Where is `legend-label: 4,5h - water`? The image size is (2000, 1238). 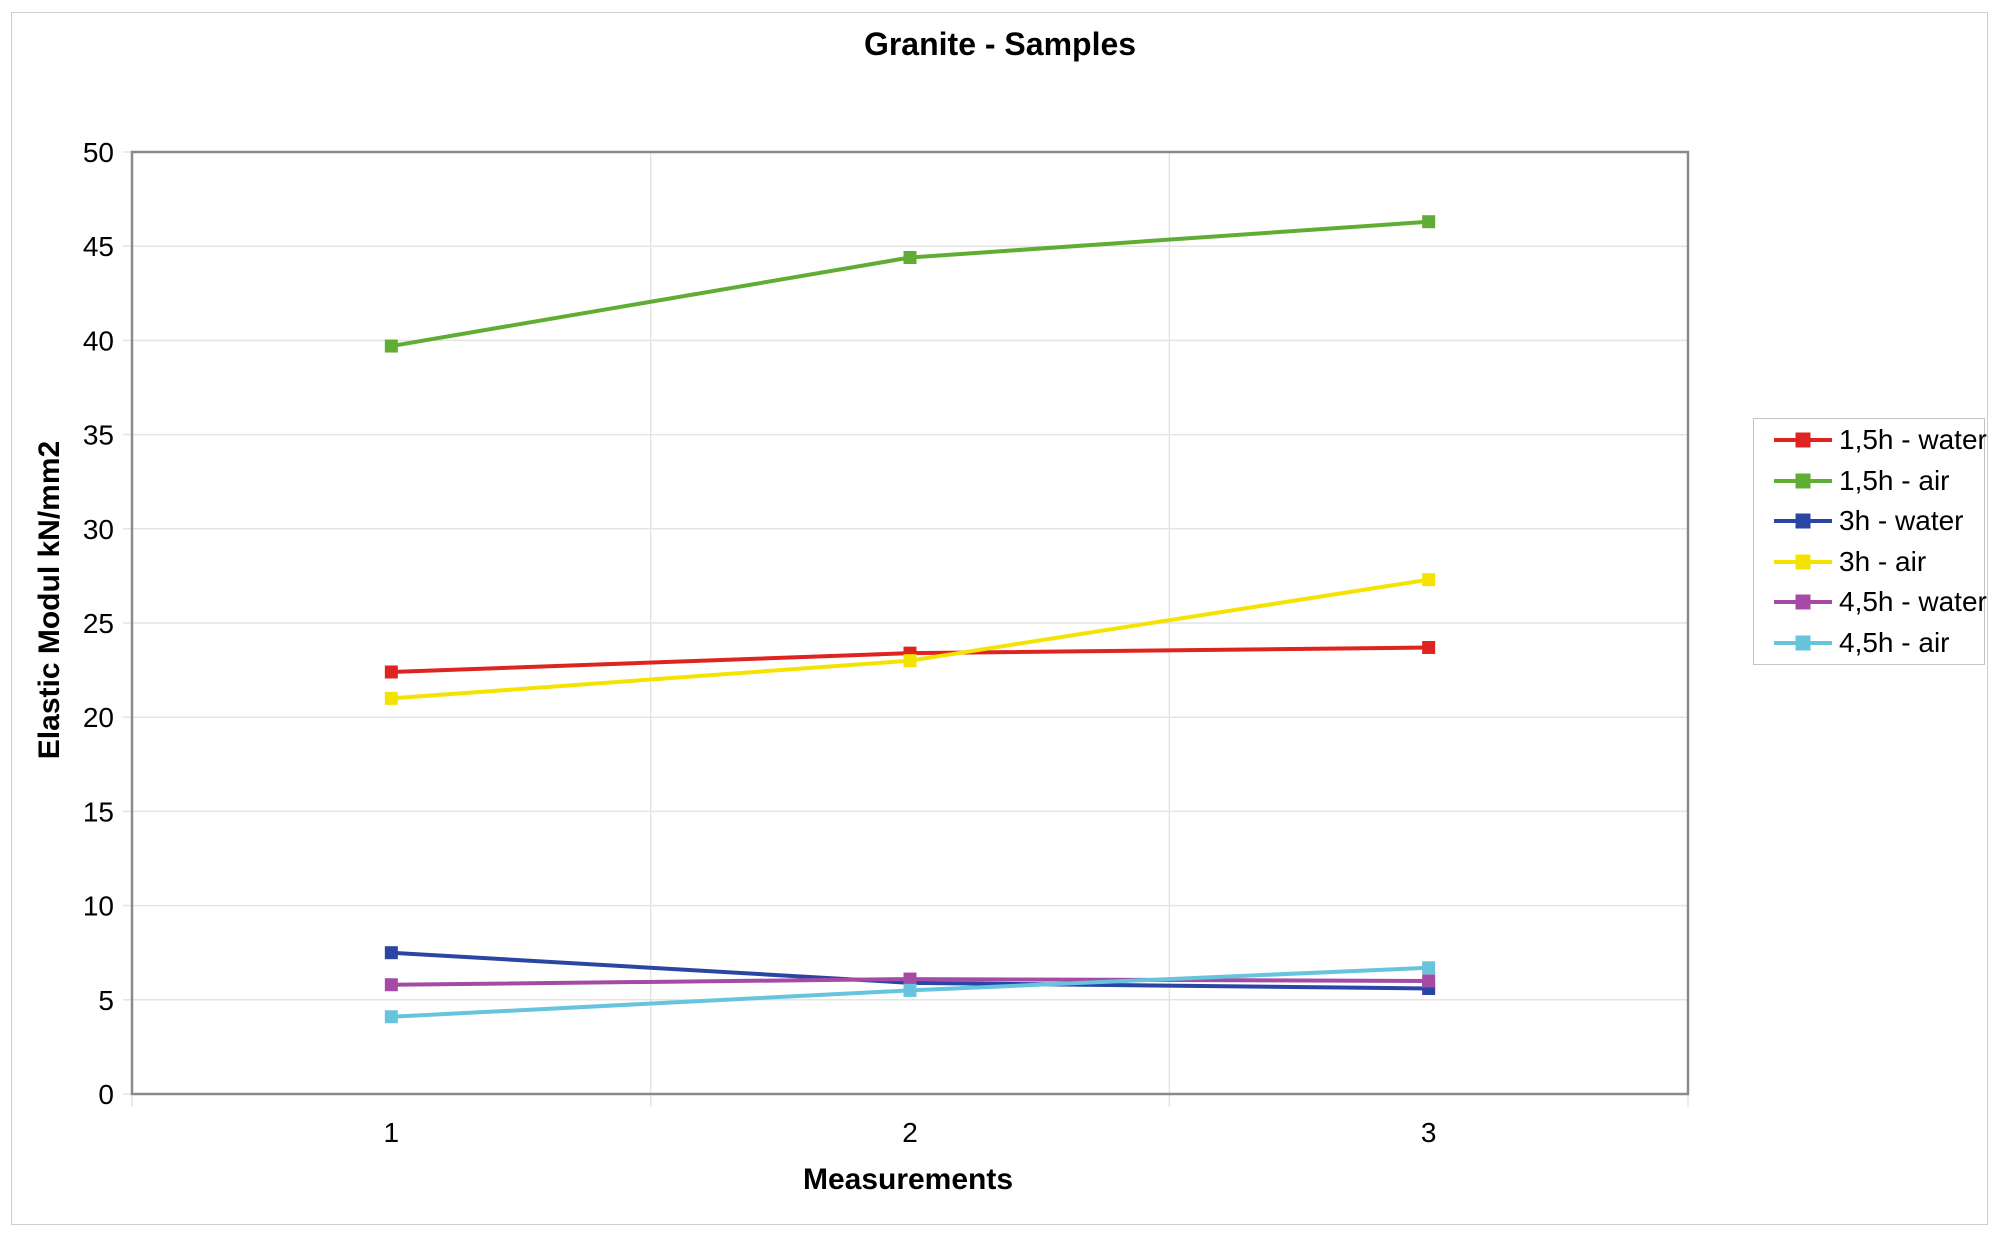
legend-label: 4,5h - water is located at coordinates (1913, 602).